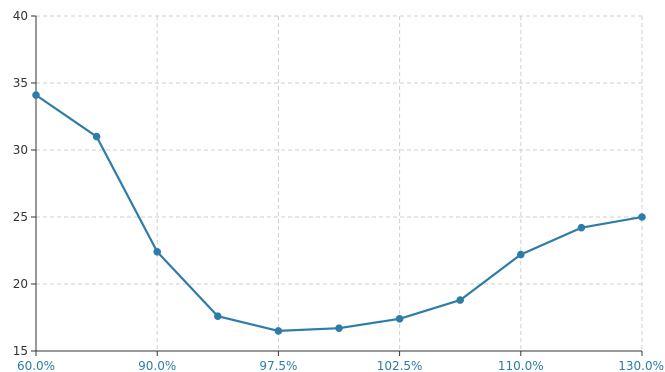  I want to click on y-tick-label: 35, so click(20, 83).